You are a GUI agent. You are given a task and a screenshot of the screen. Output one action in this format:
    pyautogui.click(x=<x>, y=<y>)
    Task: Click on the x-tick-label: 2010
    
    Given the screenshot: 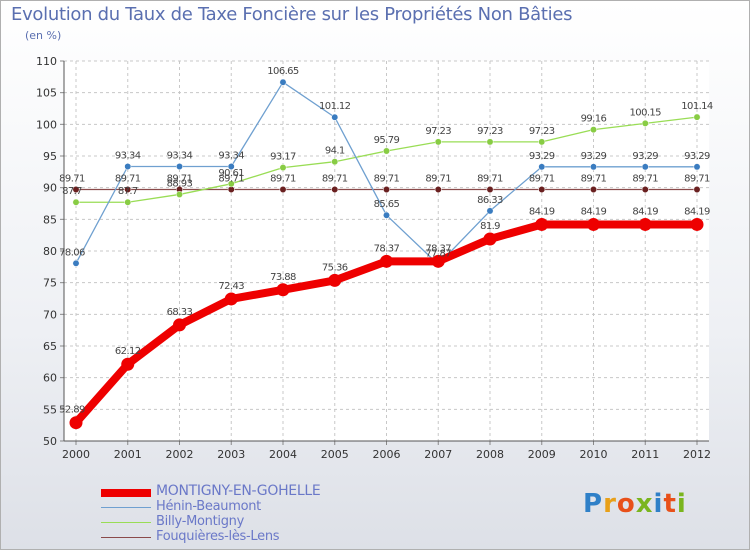 What is the action you would take?
    pyautogui.click(x=594, y=454)
    